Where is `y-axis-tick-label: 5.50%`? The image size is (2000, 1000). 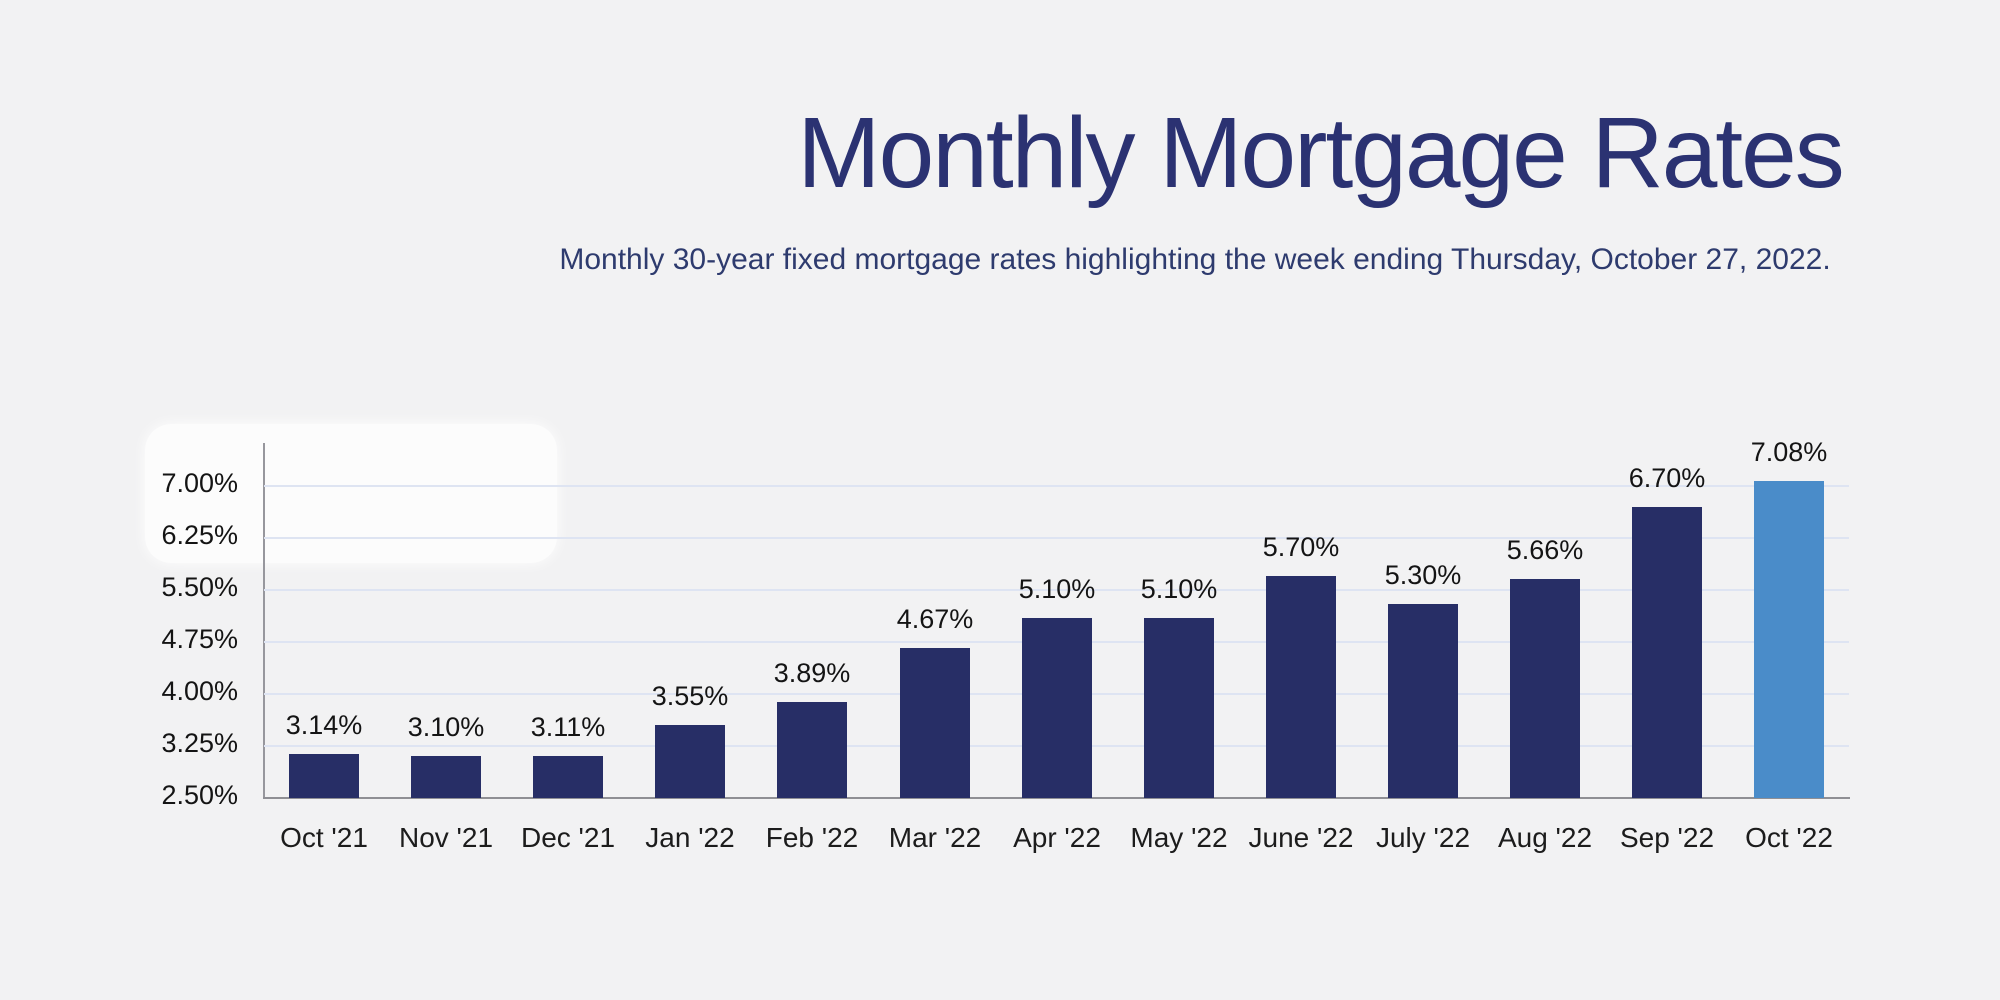 y-axis-tick-label: 5.50% is located at coordinates (199, 587).